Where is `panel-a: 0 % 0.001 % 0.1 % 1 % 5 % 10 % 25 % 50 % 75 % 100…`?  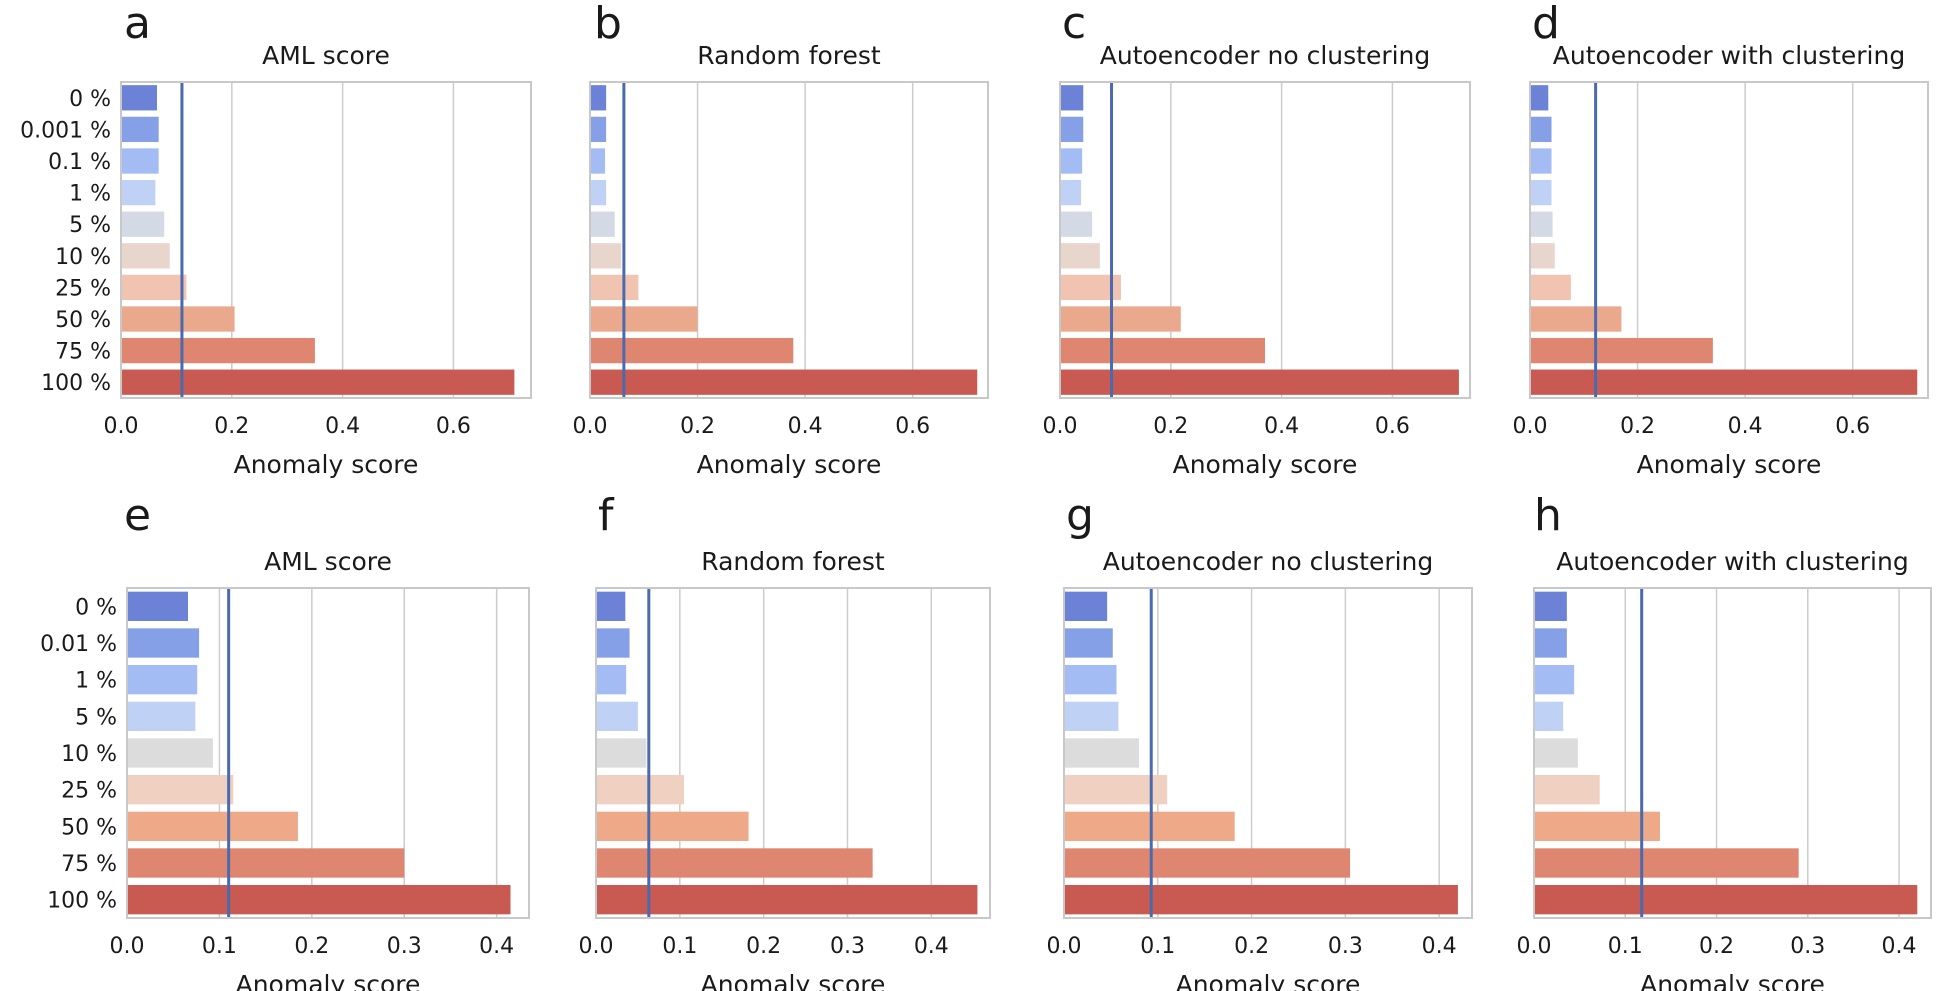 panel-a: 0 % 0.001 % 0.1 % 1 % 5 % 10 % 25 % 50 % 75 % 100… is located at coordinates (276, 239).